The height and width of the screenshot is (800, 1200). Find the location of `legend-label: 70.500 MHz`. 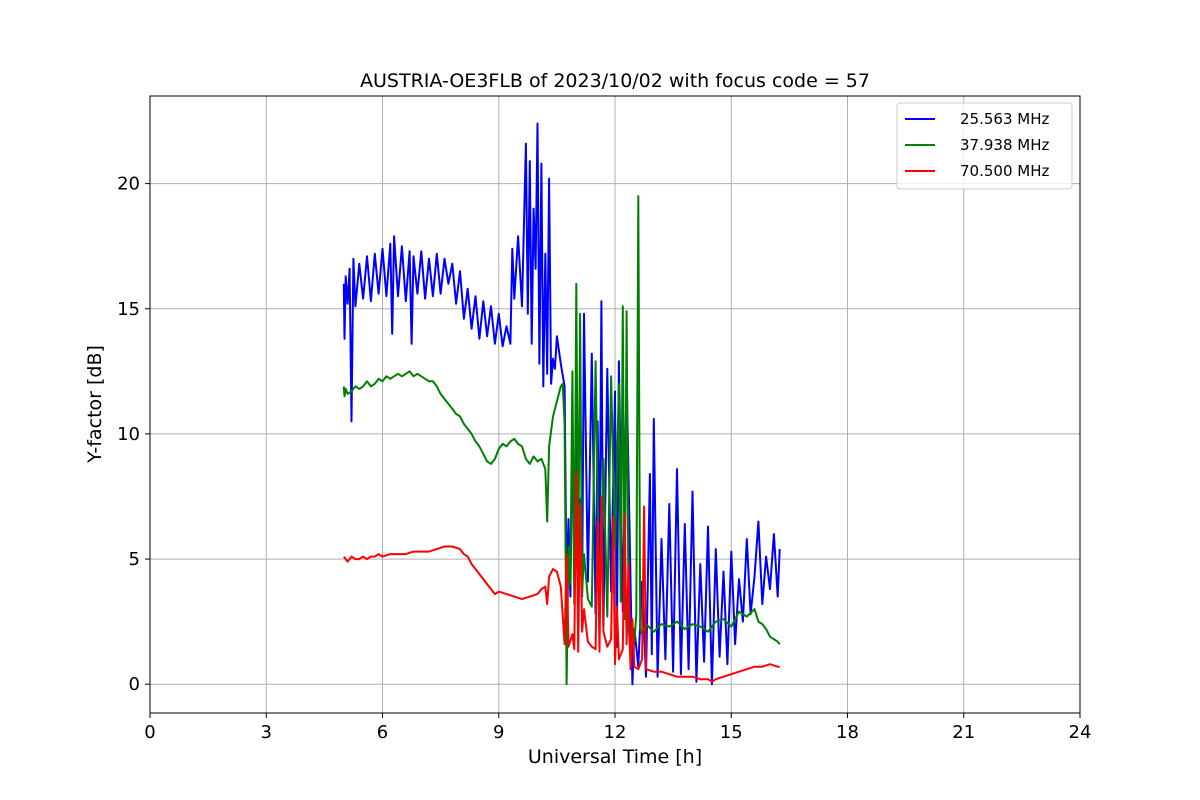

legend-label: 70.500 MHz is located at coordinates (1004, 171).